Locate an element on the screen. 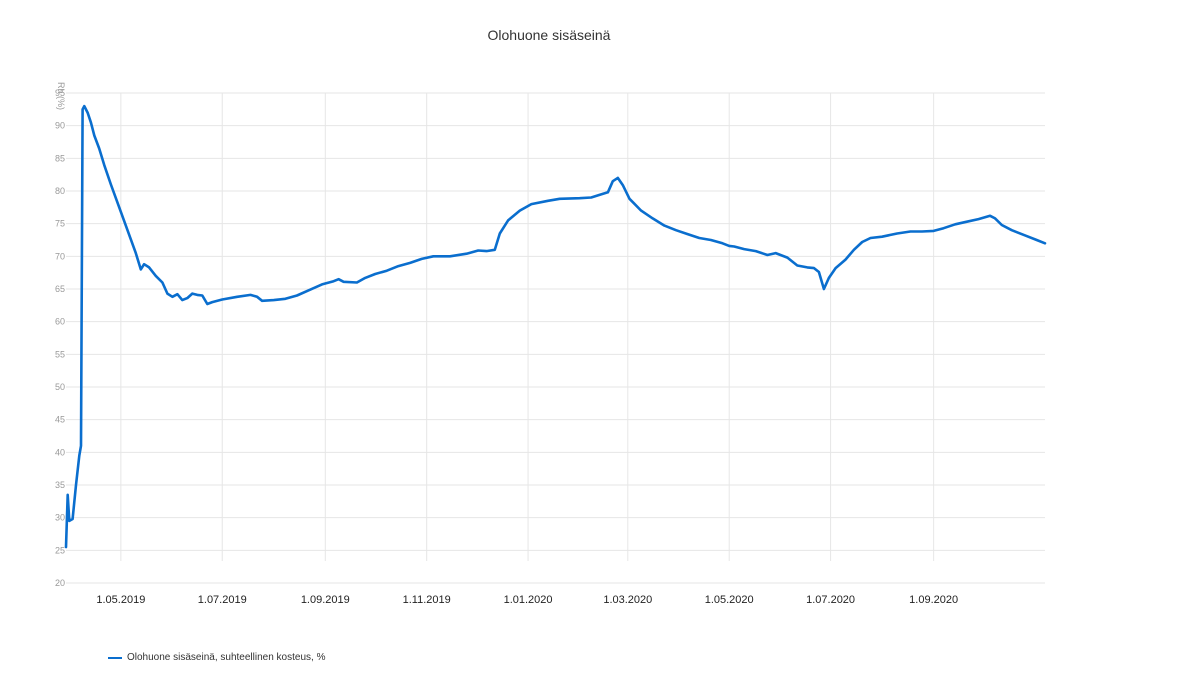 The width and height of the screenshot is (1200, 674). y-axis-label: Rh (%) is located at coordinates (61, 96).